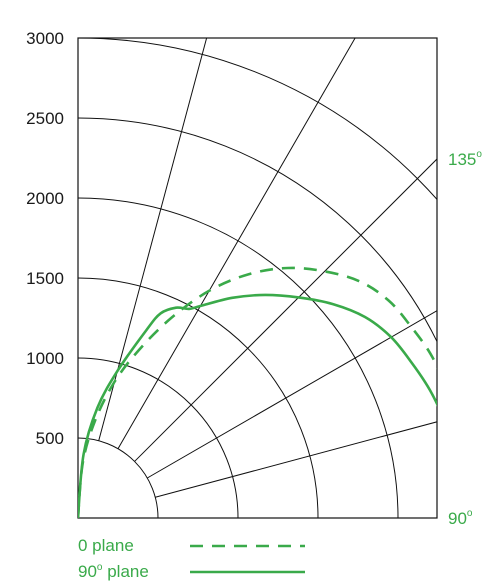  I want to click on radial-tick-label-3000: 3000, so click(45, 38).